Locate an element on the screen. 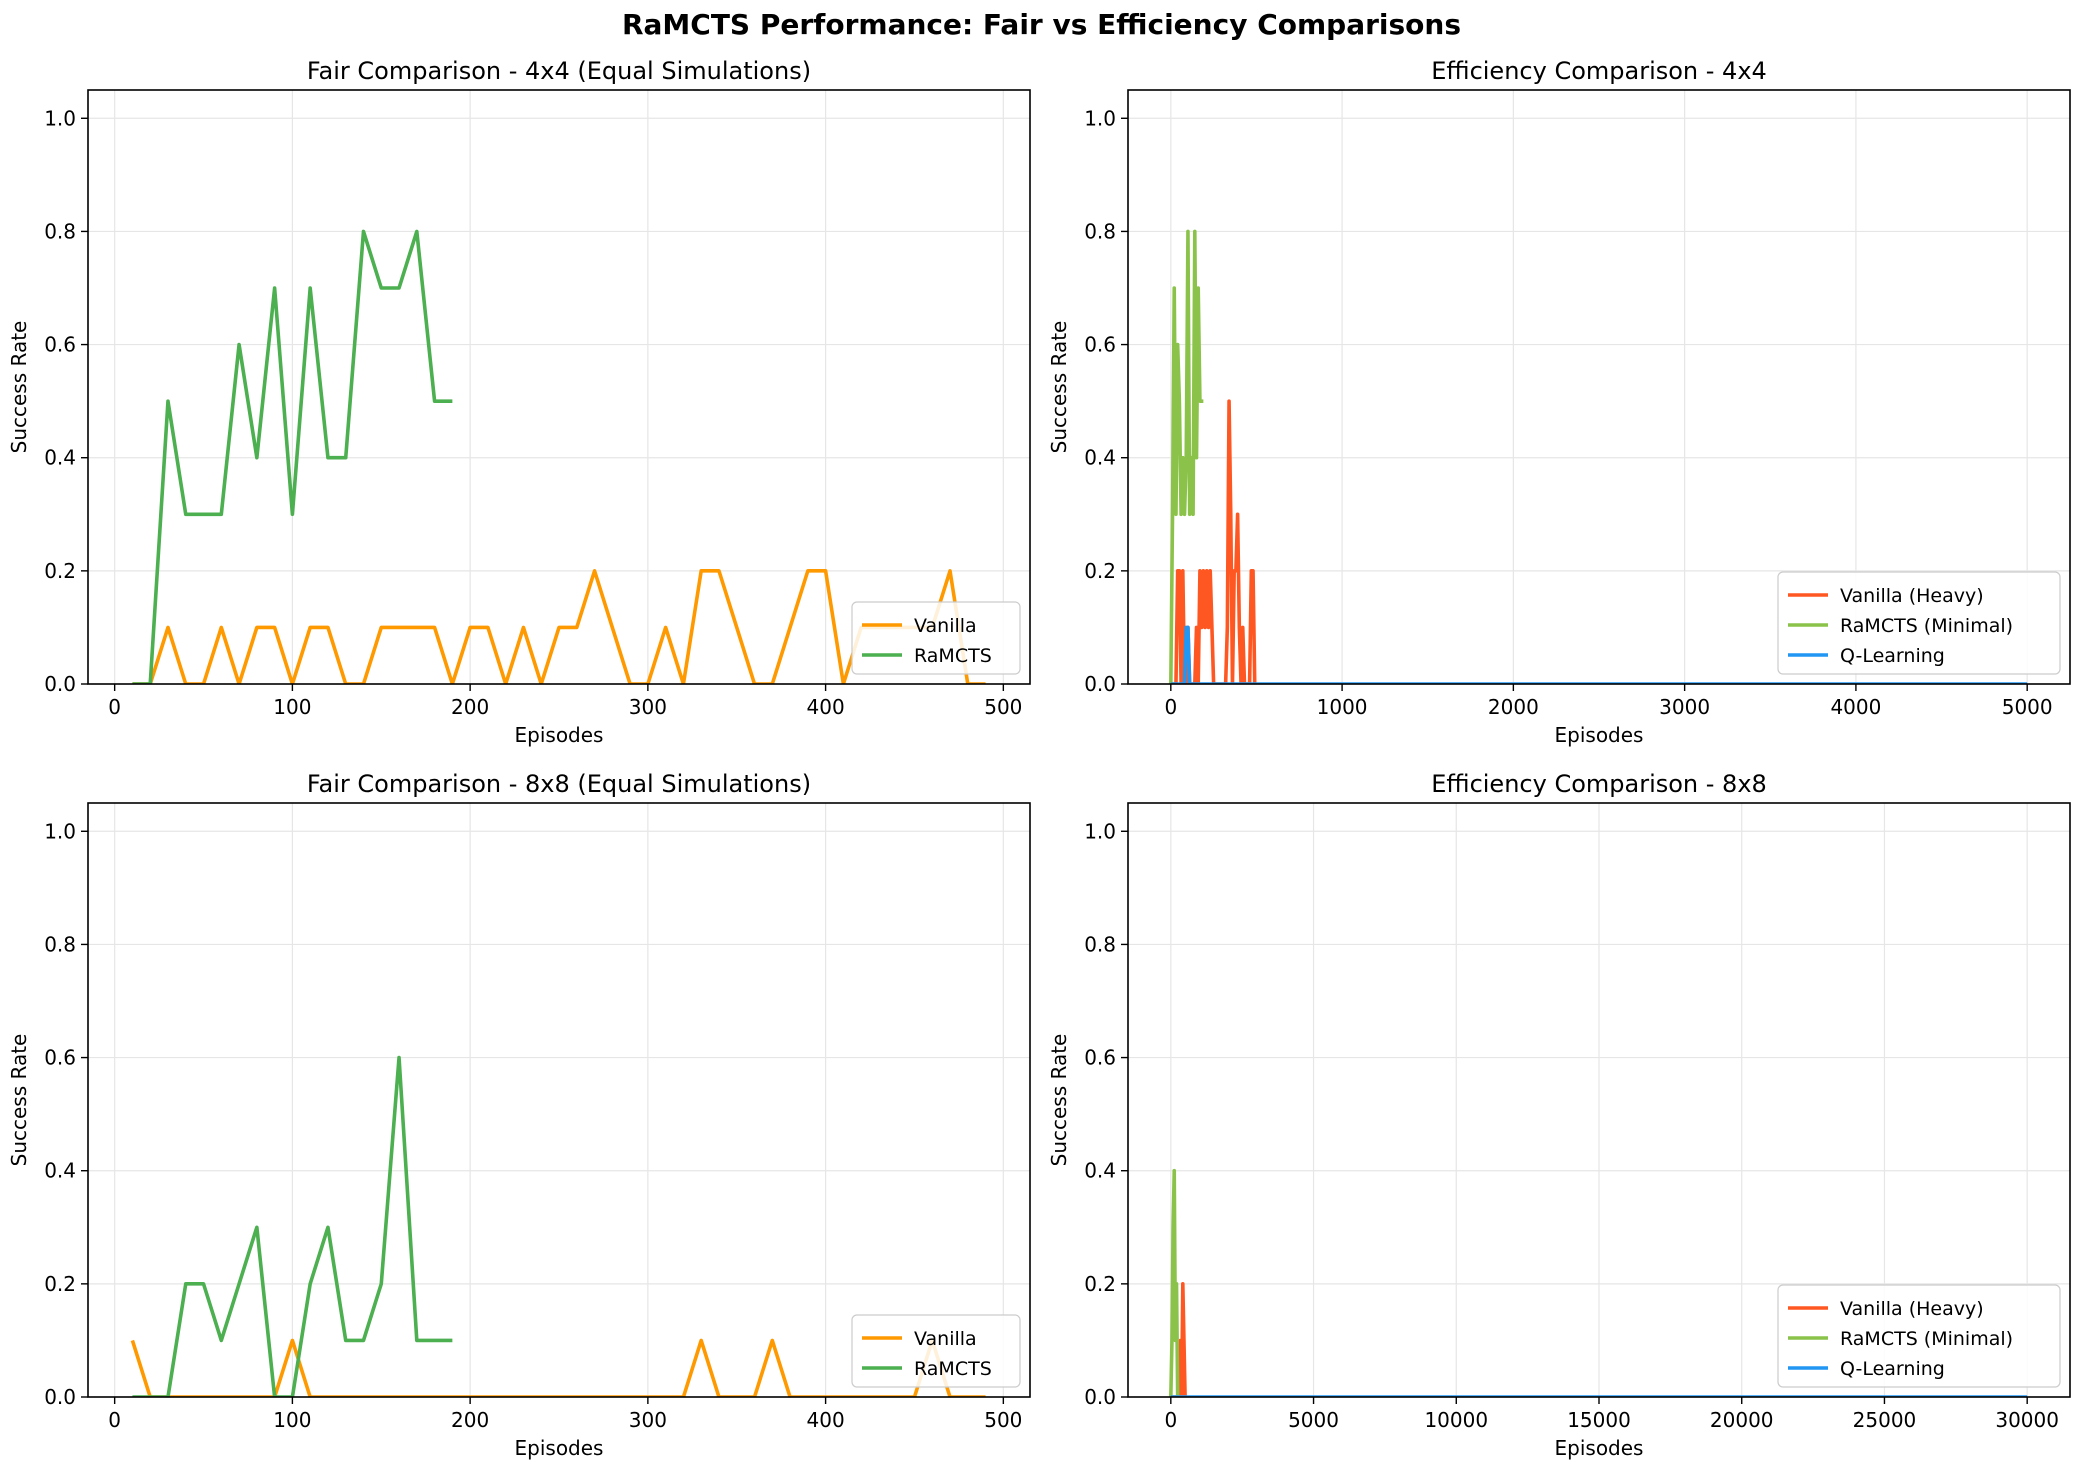 The height and width of the screenshot is (1475, 2083). chart-title: Efficiency Comparison - 4x4 is located at coordinates (1599, 71).